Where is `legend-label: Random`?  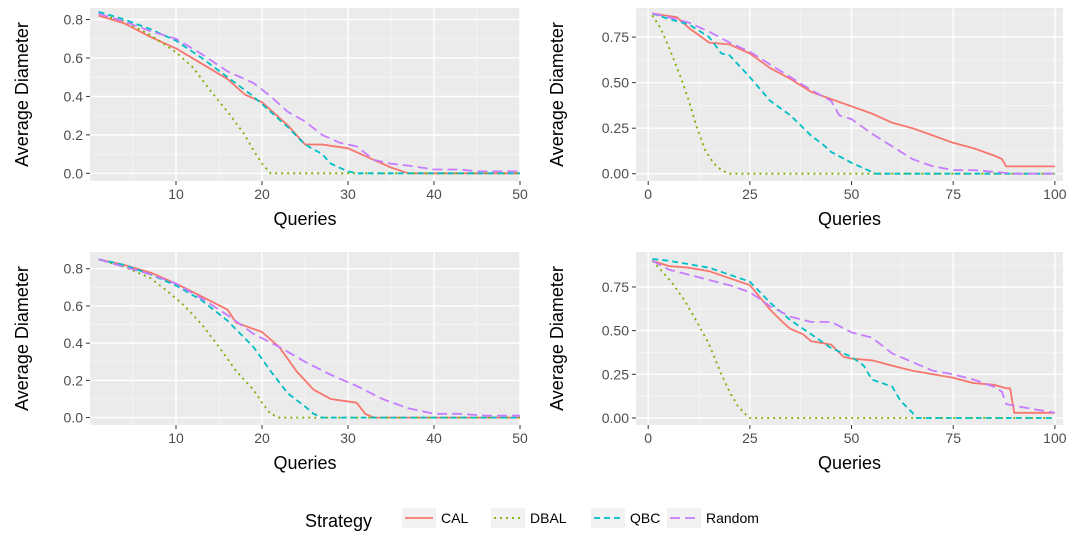
legend-label: Random is located at coordinates (732, 518).